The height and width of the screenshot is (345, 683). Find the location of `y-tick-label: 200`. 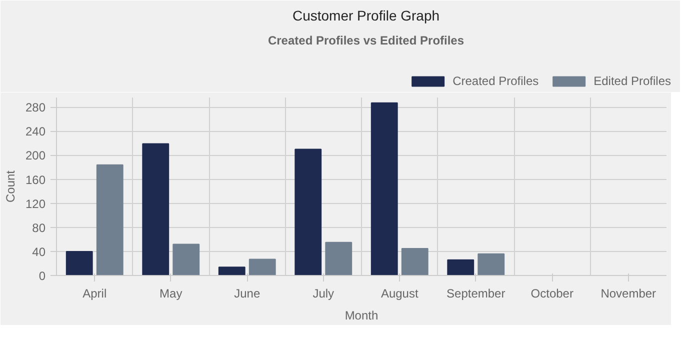

y-tick-label: 200 is located at coordinates (35, 155).